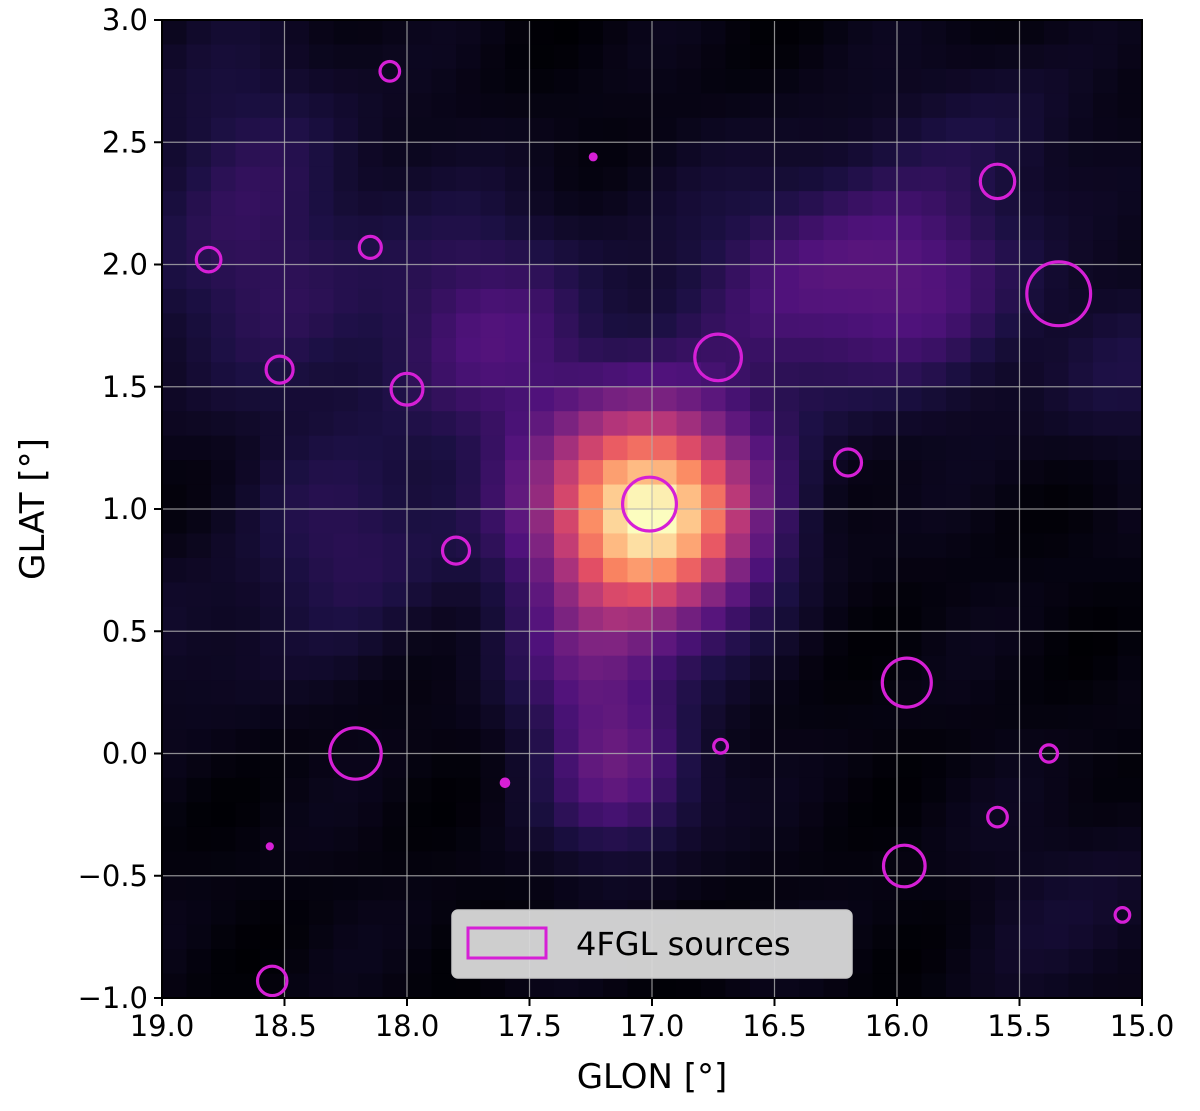 The width and height of the screenshot is (1200, 1111). What do you see at coordinates (652, 1020) in the screenshot?
I see `x-axis-ticks: 19.0 18.5 18.0 17.5 17.0 16.5 16.0 15.5 15.0` at bounding box center [652, 1020].